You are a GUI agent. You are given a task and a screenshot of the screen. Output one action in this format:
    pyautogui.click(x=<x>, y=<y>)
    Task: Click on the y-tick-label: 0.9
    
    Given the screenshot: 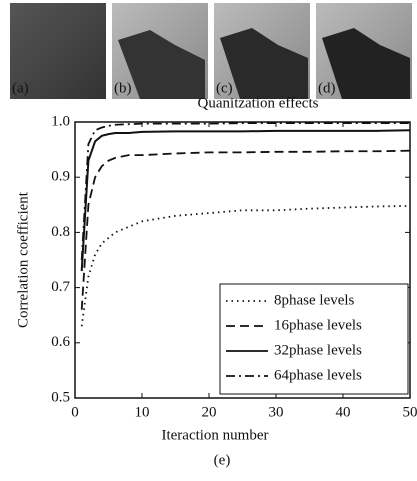 What is the action you would take?
    pyautogui.click(x=60, y=177)
    